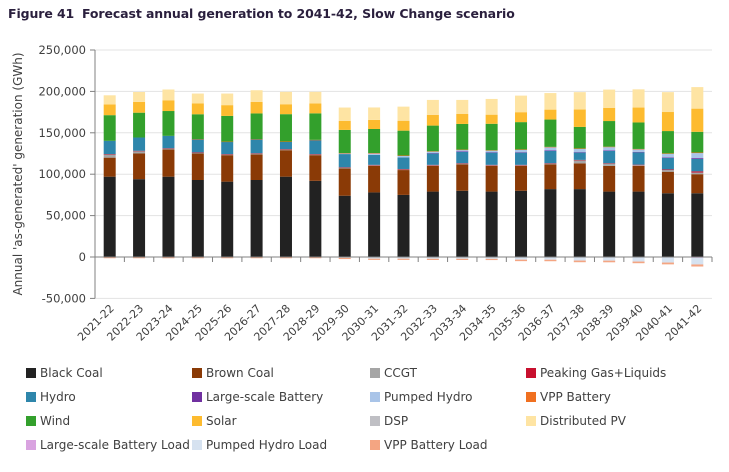 This screenshot has width=729, height=472. I want to click on legend-label: Distributed PV, so click(583, 421).